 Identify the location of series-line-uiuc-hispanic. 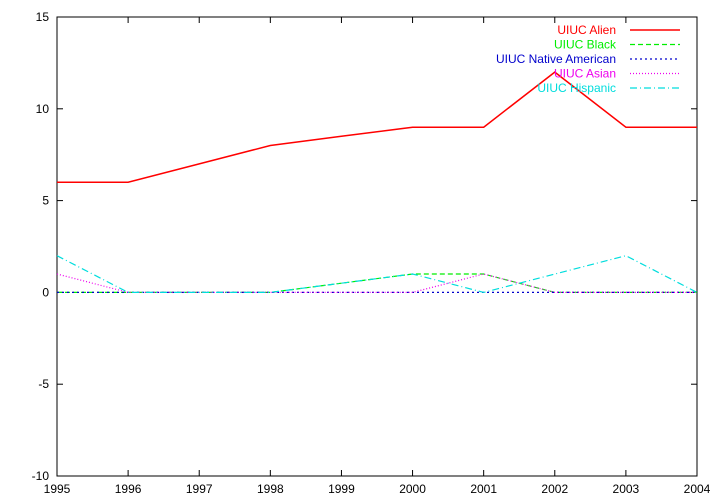
(377, 274).